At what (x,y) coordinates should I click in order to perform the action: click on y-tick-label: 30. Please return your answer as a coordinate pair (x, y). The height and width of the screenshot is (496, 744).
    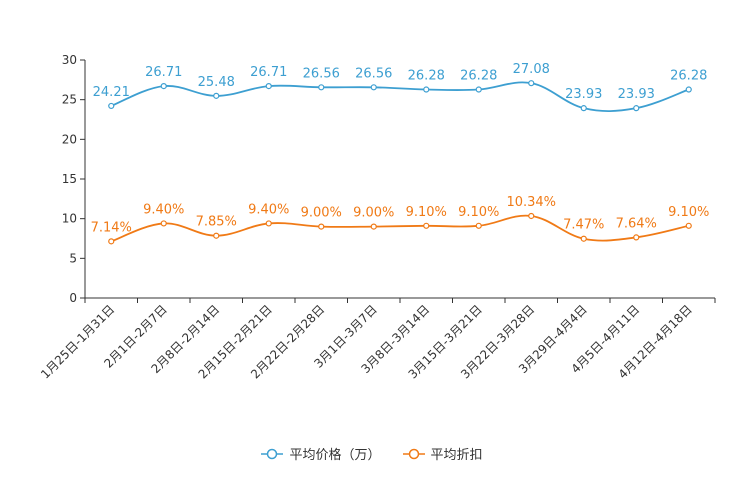
    Looking at the image, I should click on (69, 60).